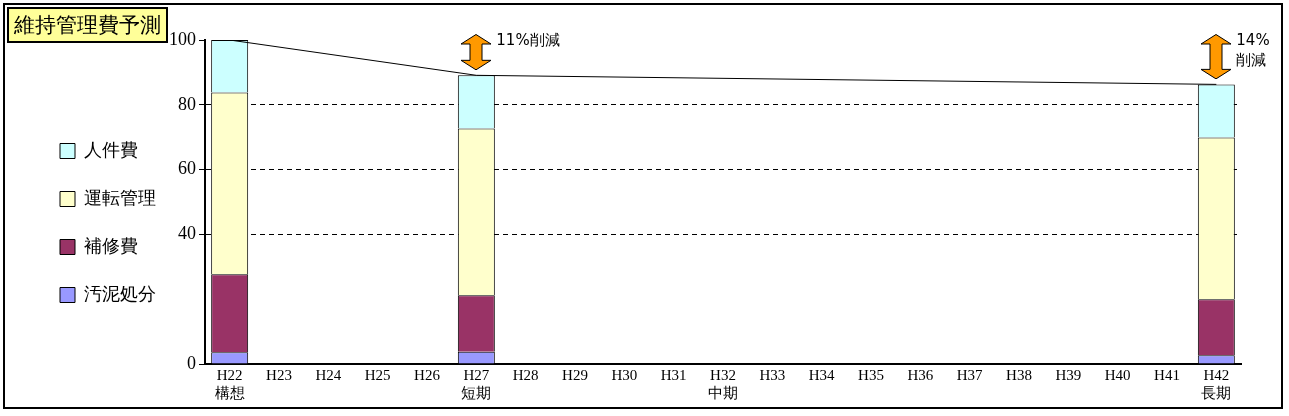 The image size is (1289, 416). Describe the element at coordinates (120, 293) in the screenshot. I see `legend-label: 汚泥処分` at that location.